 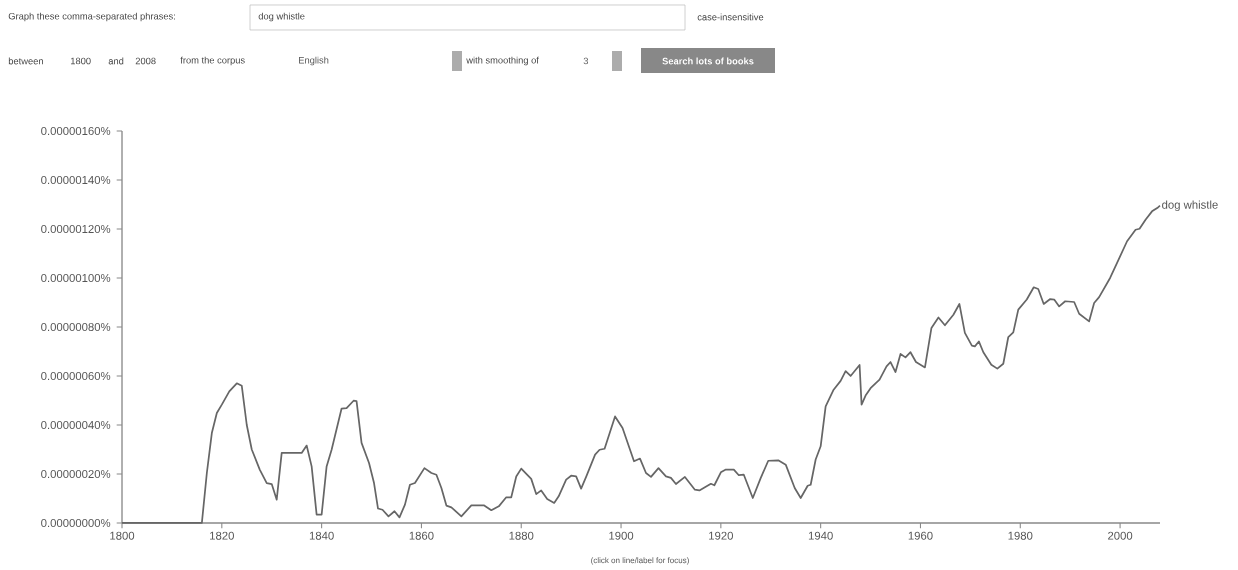 What do you see at coordinates (1190, 205) in the screenshot?
I see `series-label: dog whistle` at bounding box center [1190, 205].